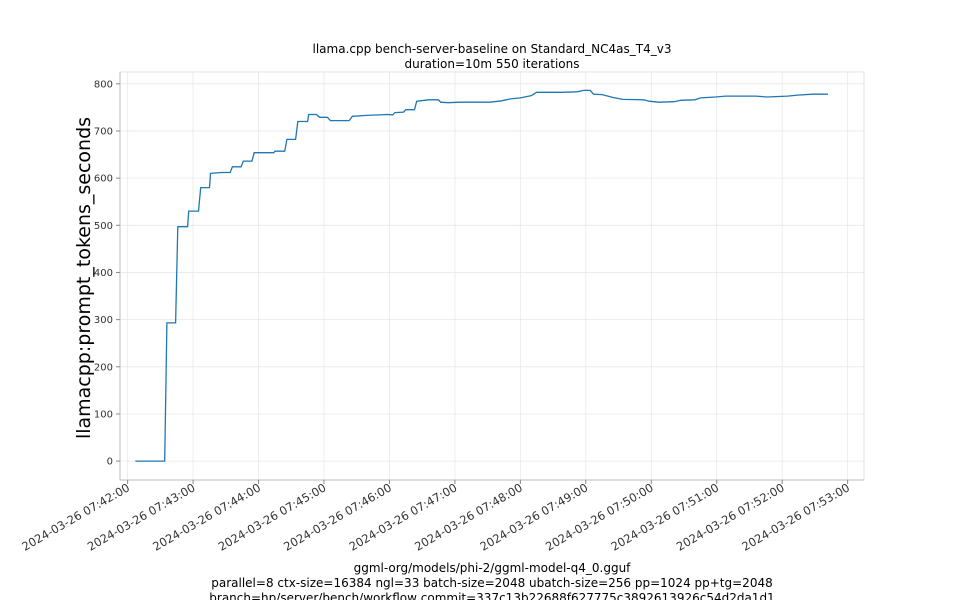  What do you see at coordinates (103, 84) in the screenshot?
I see `y-tick-label: 800` at bounding box center [103, 84].